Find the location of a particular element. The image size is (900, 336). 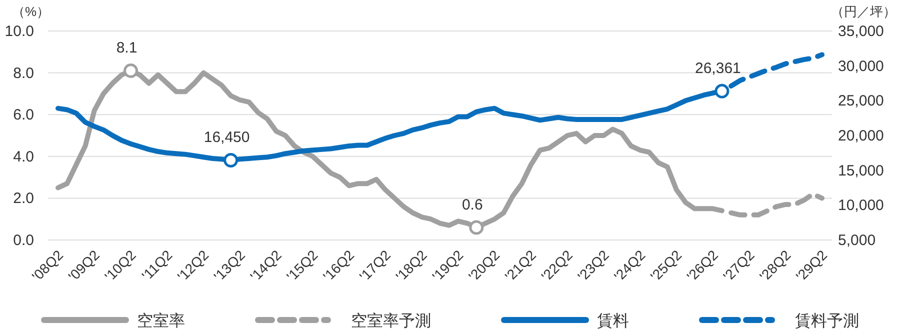

y-tick-label: 6.0 is located at coordinates (23, 115).